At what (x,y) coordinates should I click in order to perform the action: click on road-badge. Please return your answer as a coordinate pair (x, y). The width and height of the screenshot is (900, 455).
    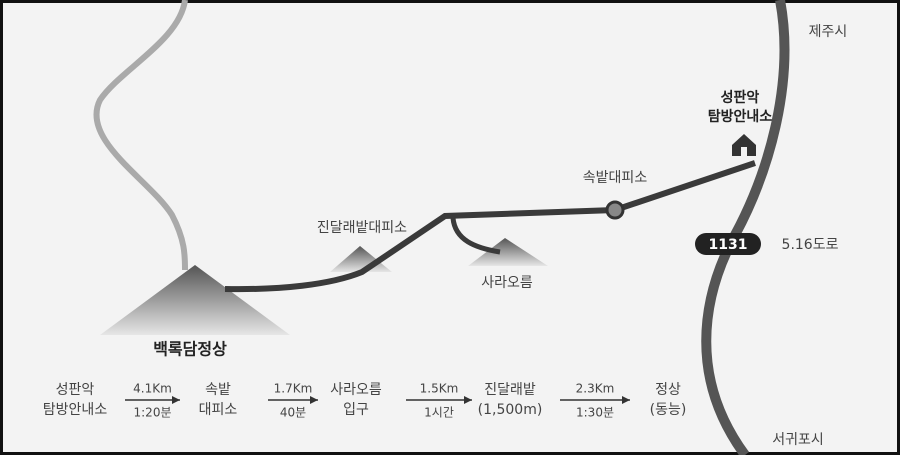
    Looking at the image, I should click on (728, 244).